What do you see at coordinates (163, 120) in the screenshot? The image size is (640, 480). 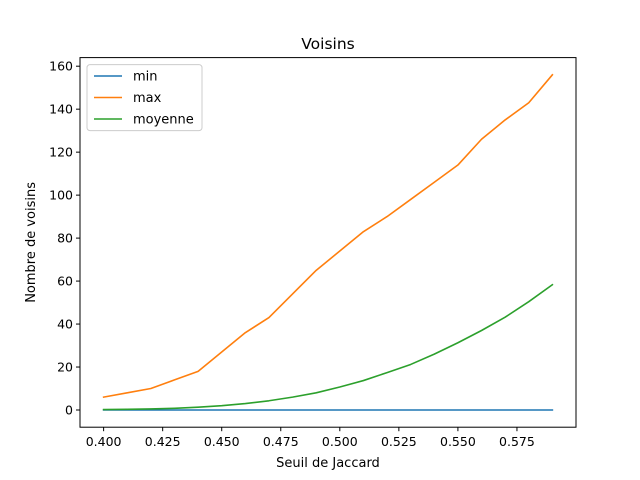 I see `legend-label-moyenne: moyenne` at bounding box center [163, 120].